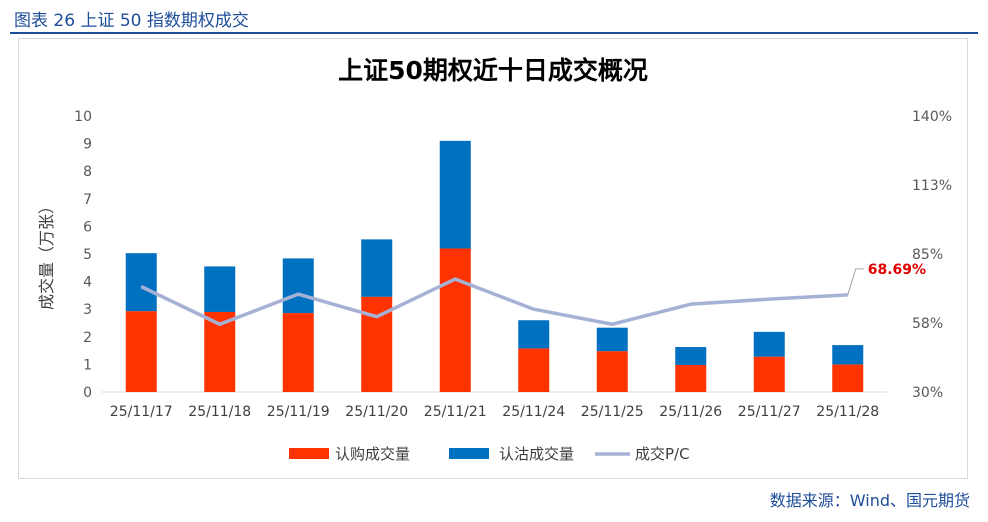 This screenshot has width=988, height=522. Describe the element at coordinates (927, 255) in the screenshot. I see `y2-tick-label: 85%` at that location.